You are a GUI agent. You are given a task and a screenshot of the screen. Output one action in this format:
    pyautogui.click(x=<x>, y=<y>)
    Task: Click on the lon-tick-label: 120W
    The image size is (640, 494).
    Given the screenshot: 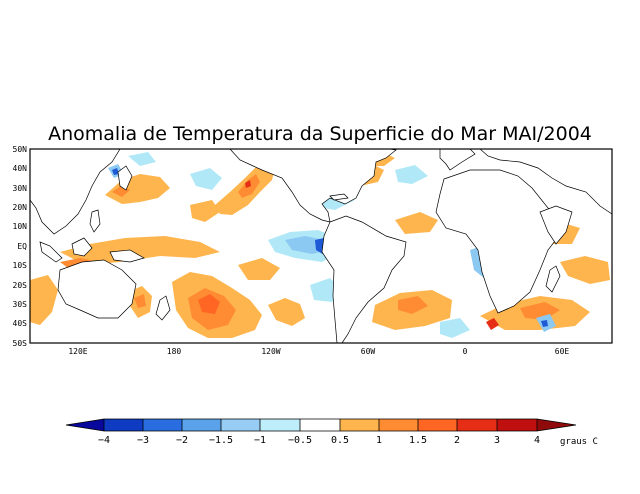 What is the action you would take?
    pyautogui.click(x=270, y=351)
    